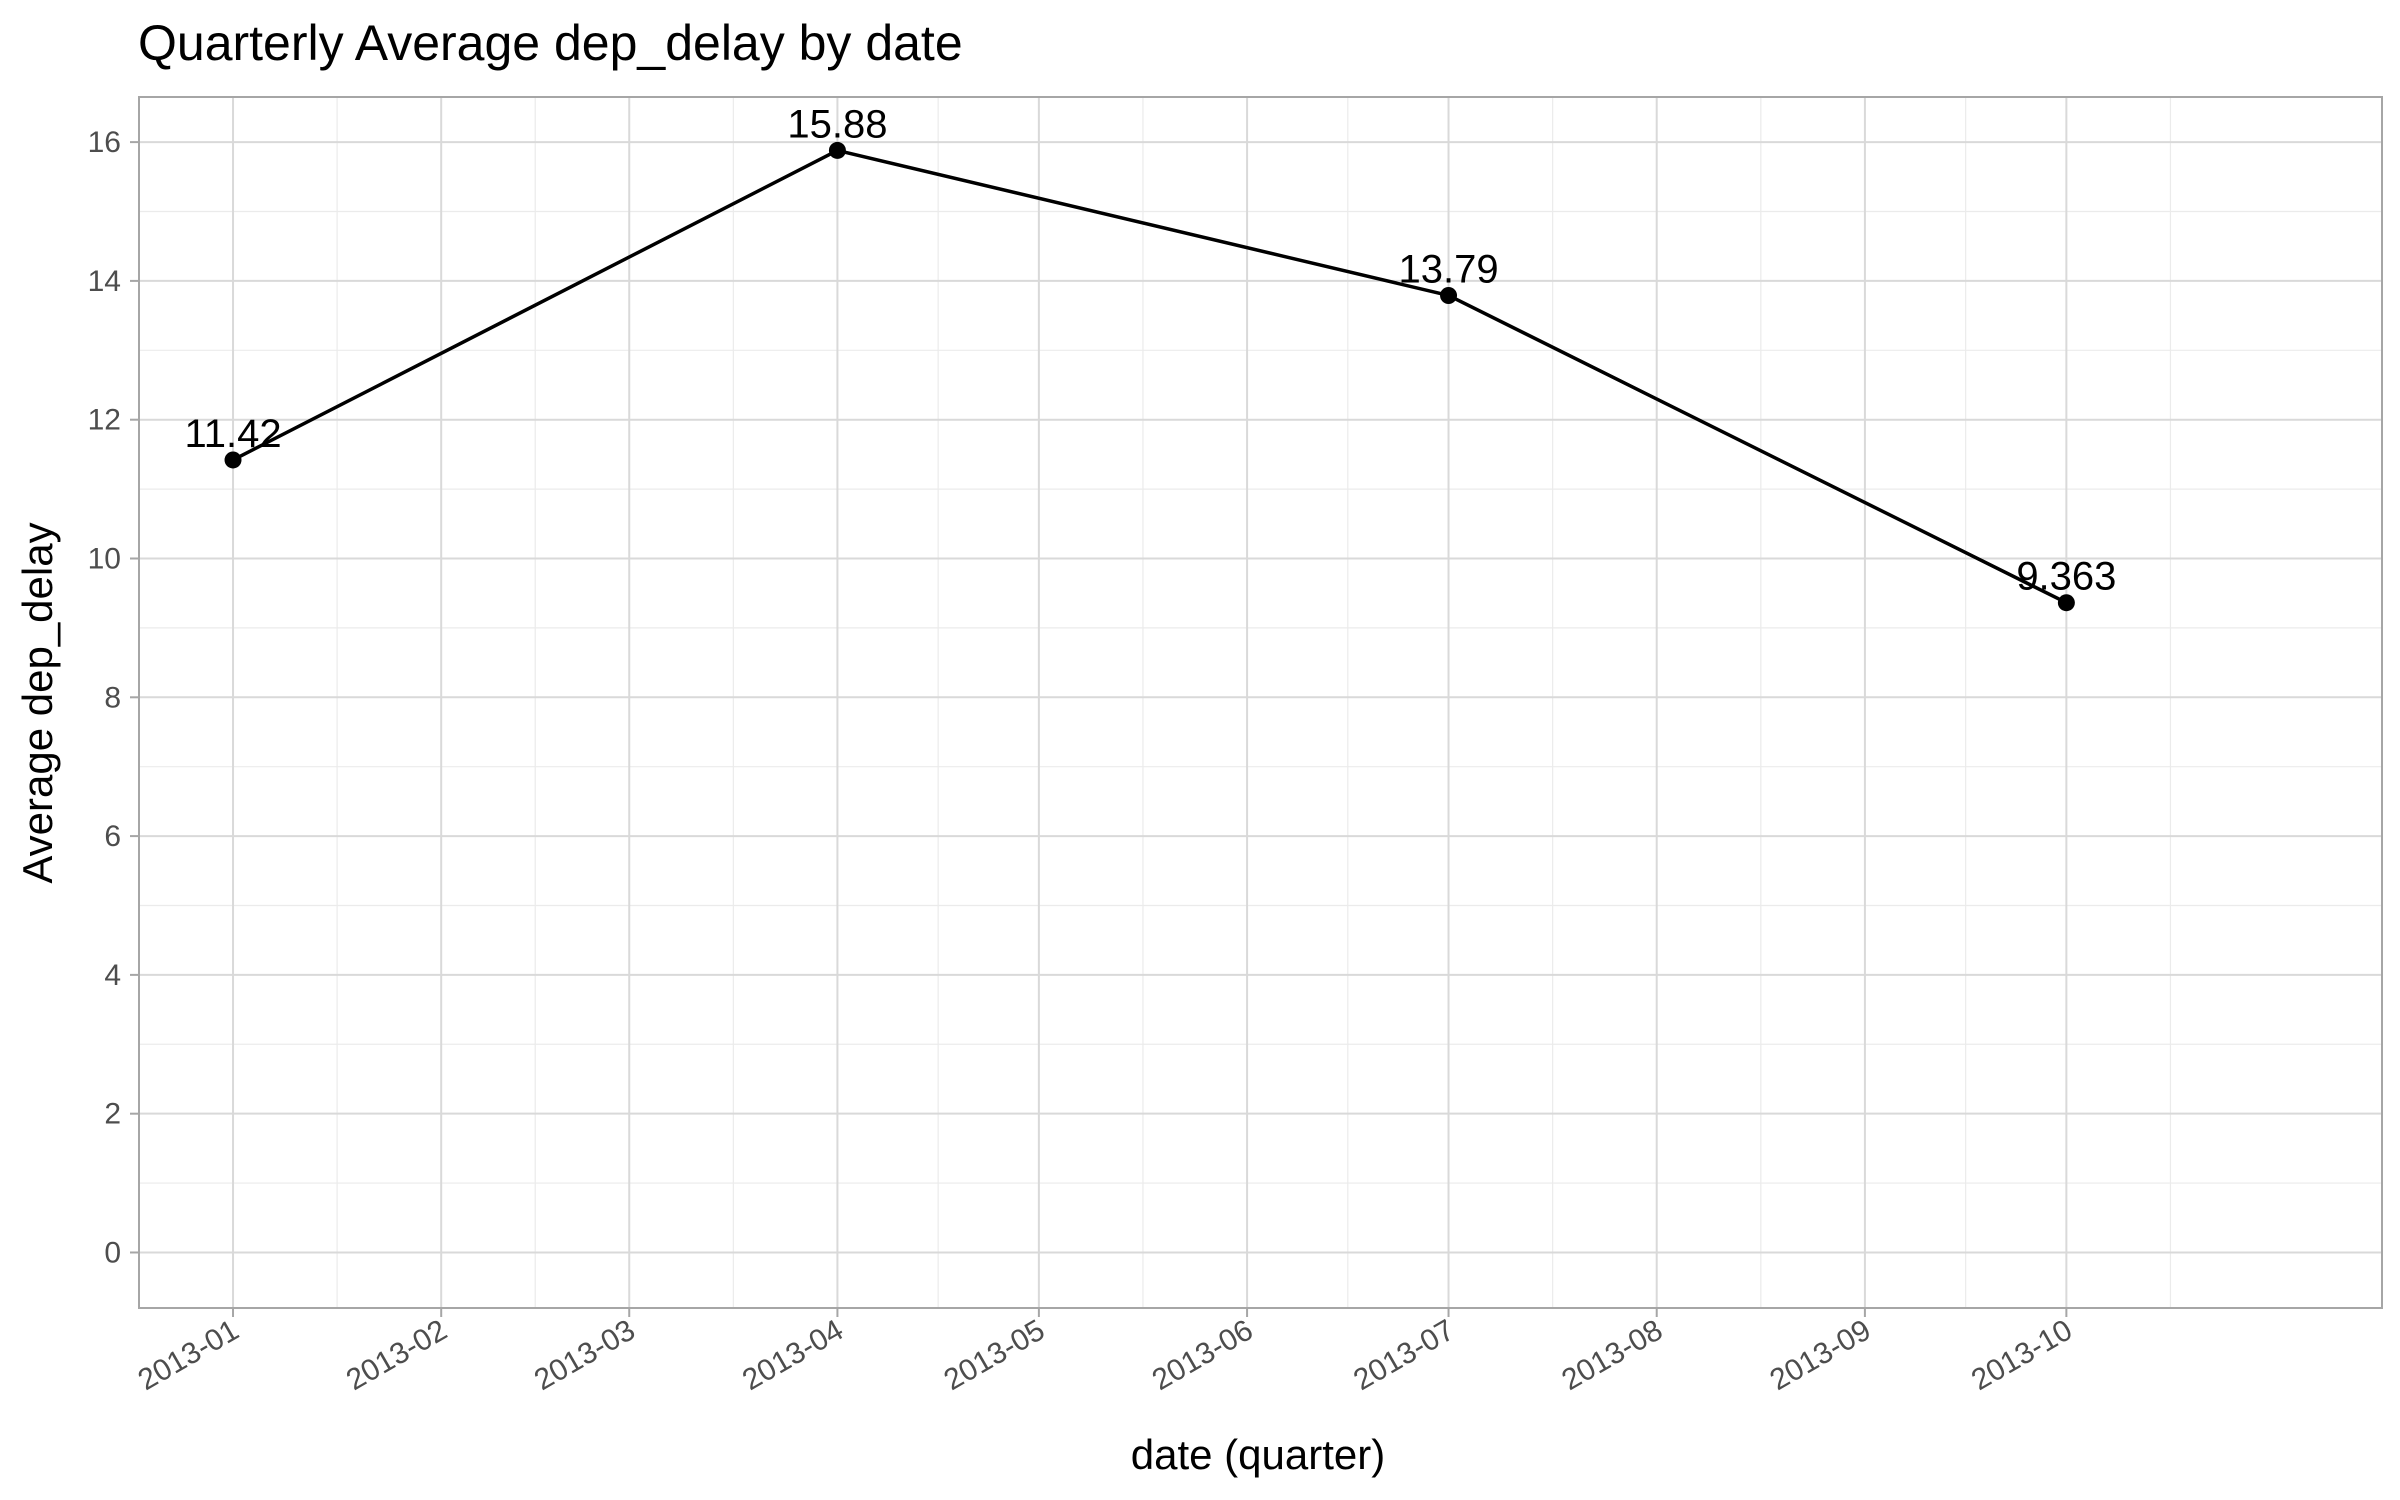 The image size is (2400, 1500). What do you see at coordinates (837, 124) in the screenshot?
I see `data-value-label: 15.88` at bounding box center [837, 124].